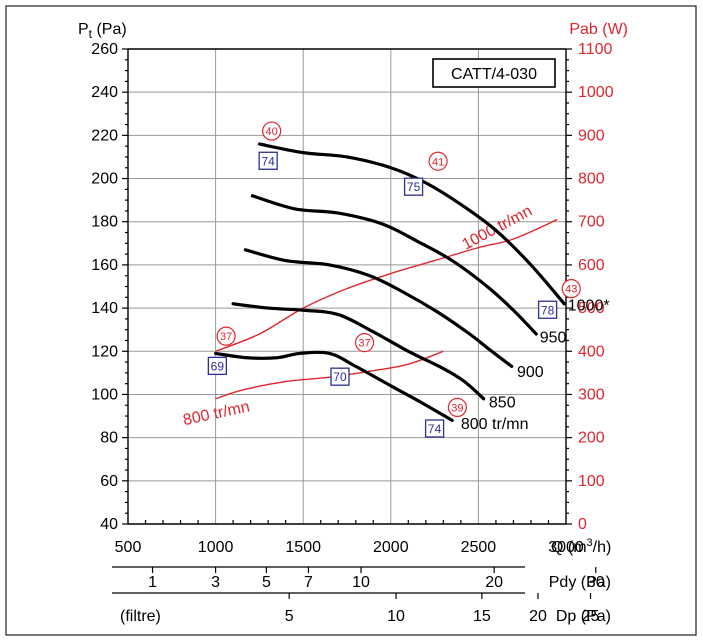  I want to click on pdy-axis-title: Pdy (Pa), so click(580, 582).